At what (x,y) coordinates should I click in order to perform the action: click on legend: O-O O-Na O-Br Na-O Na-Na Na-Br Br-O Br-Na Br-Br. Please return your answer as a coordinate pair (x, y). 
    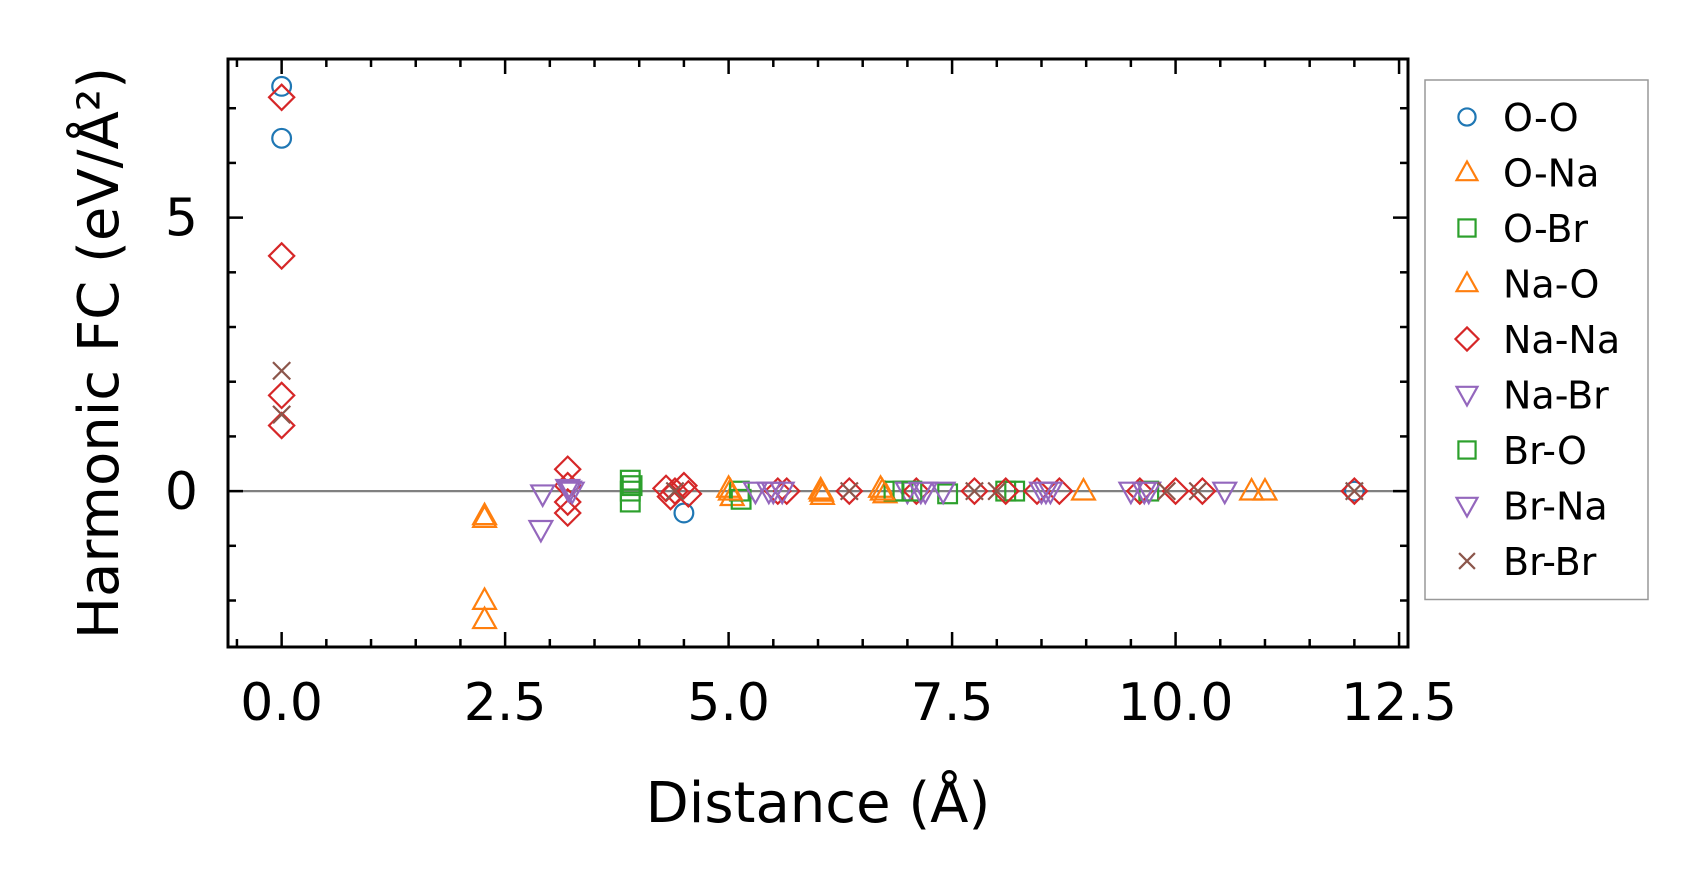
    Looking at the image, I should click on (1536, 340).